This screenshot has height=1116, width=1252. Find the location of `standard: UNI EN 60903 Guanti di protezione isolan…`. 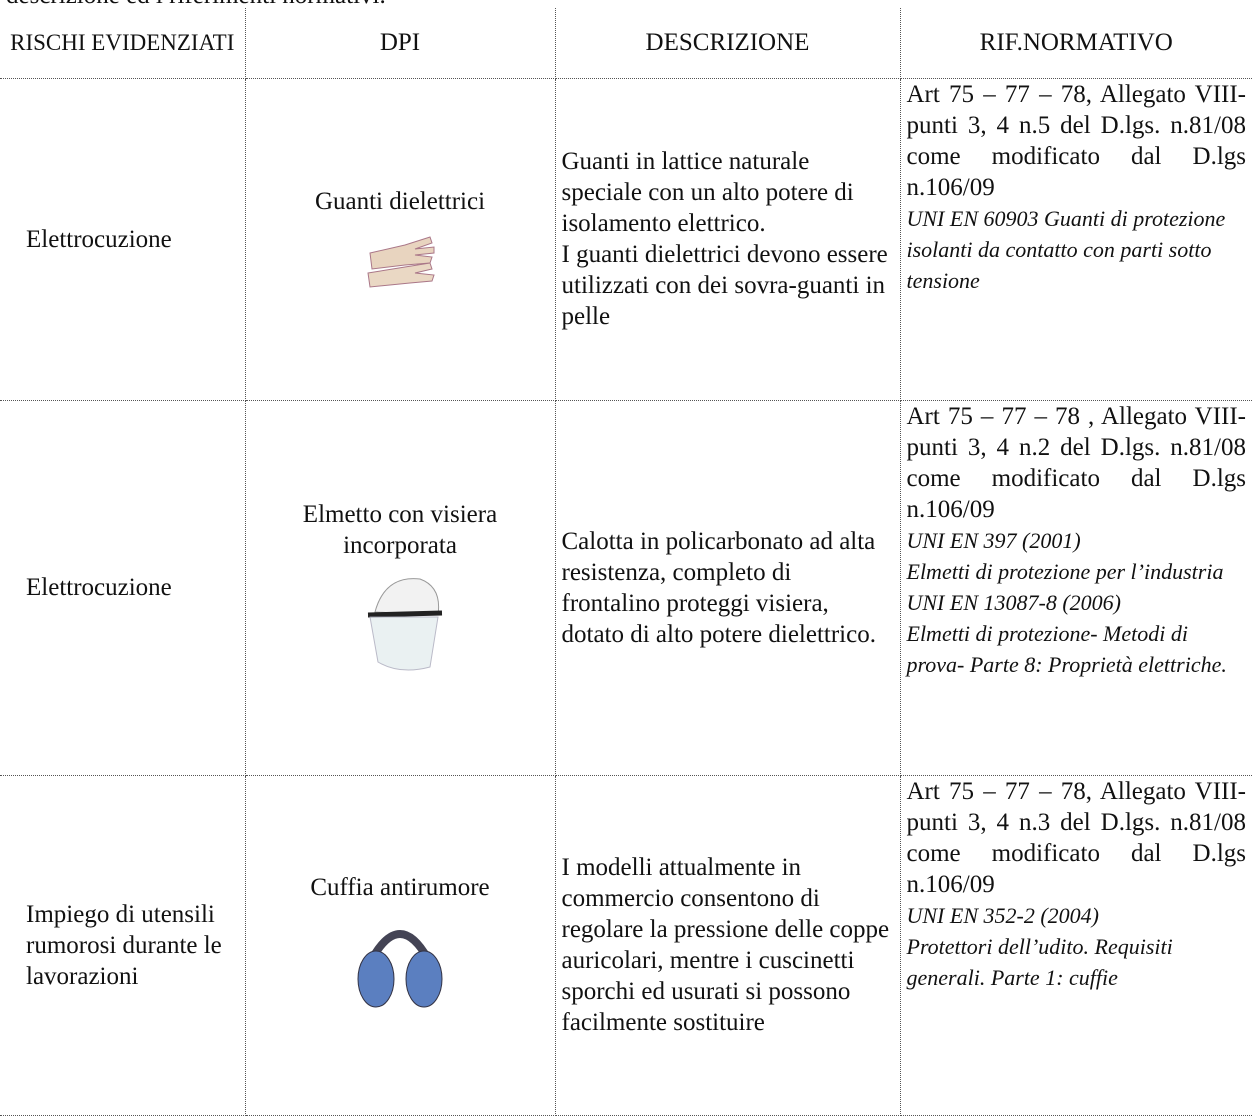

standard: UNI EN 60903 Guanti di protezione isolan… is located at coordinates (1066, 249).